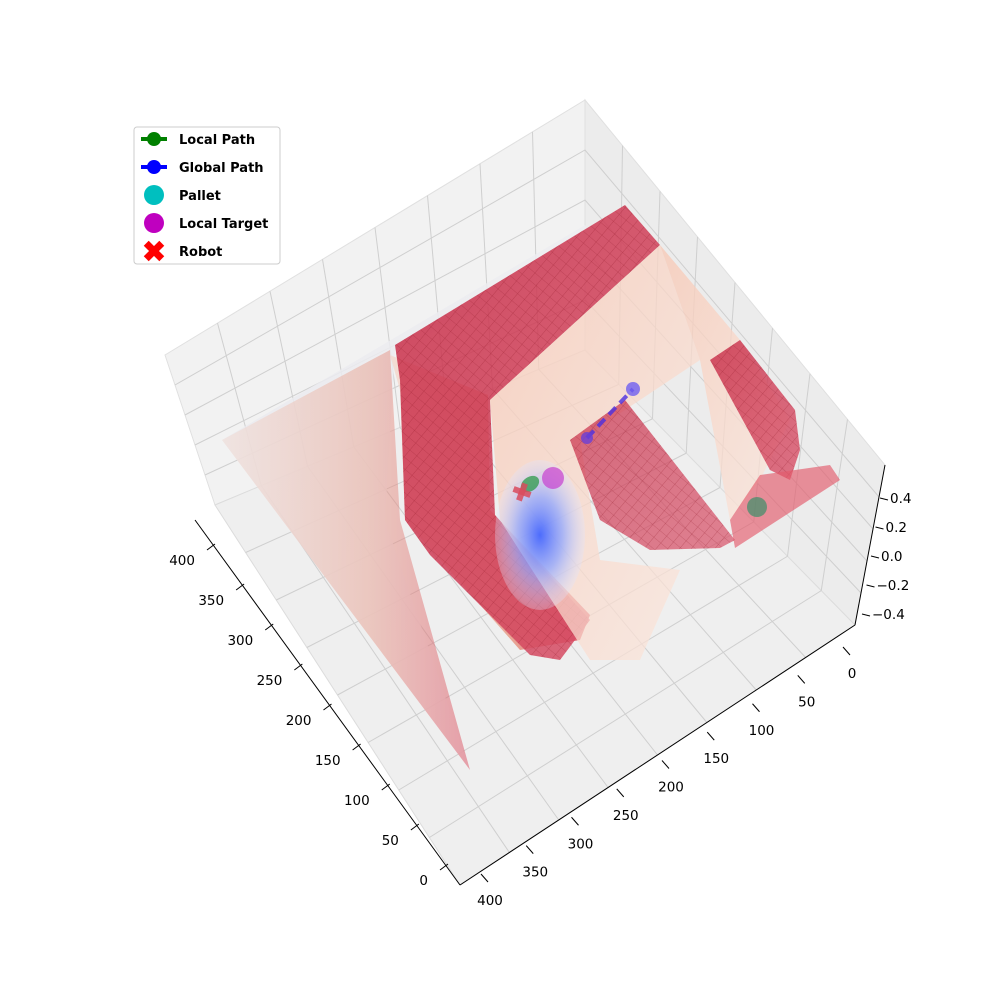 This screenshot has width=1000, height=1000. What do you see at coordinates (211, 601) in the screenshot?
I see `y-tick-label: 350` at bounding box center [211, 601].